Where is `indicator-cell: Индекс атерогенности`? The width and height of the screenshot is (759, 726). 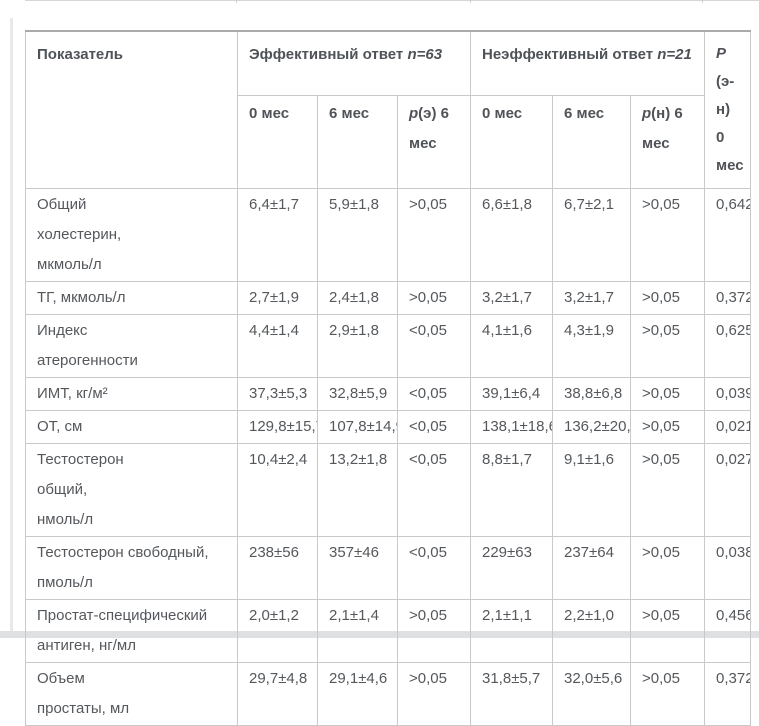
indicator-cell: Индекс атерогенности is located at coordinates (131, 346).